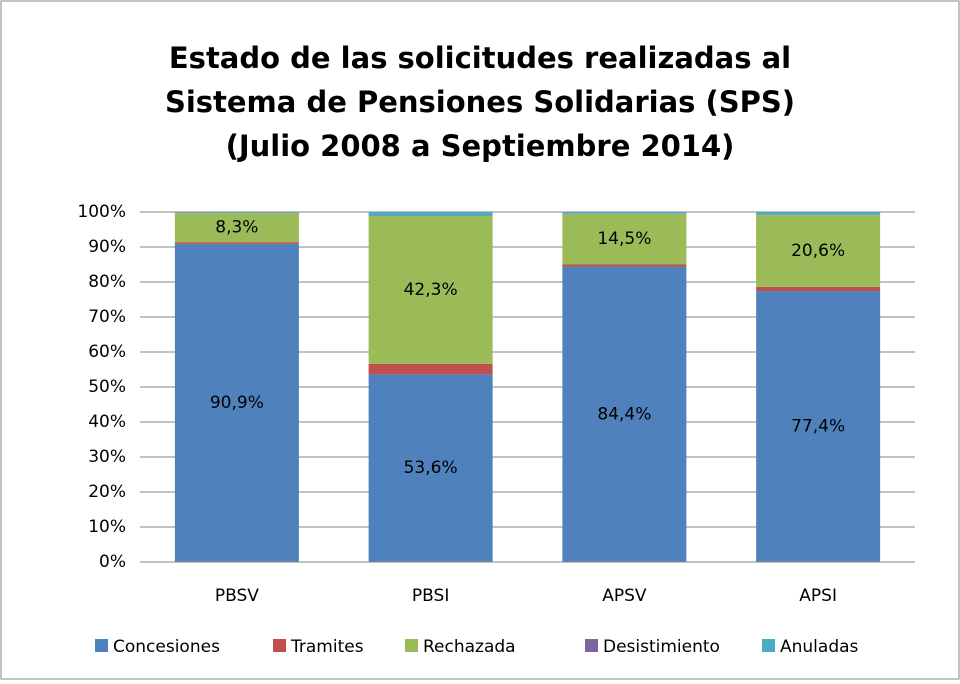 Image resolution: width=960 pixels, height=684 pixels. What do you see at coordinates (430, 596) in the screenshot?
I see `x-tick-label: PBSI` at bounding box center [430, 596].